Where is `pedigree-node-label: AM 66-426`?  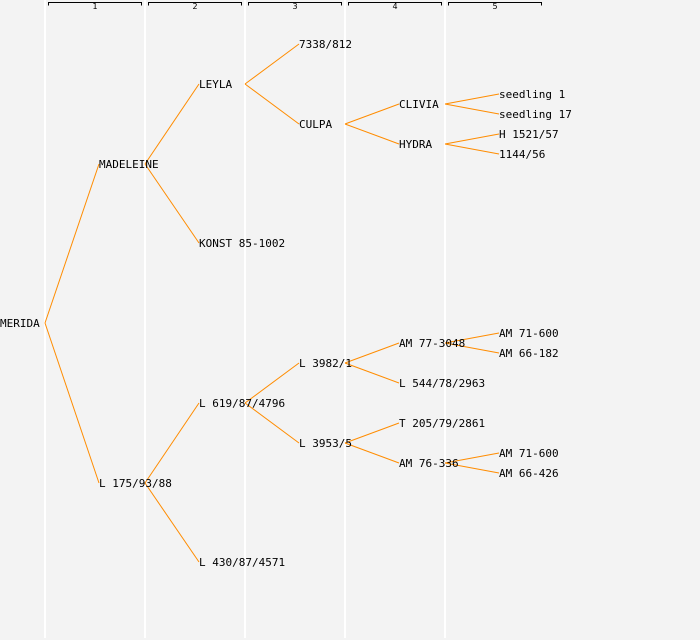
pedigree-node-label: AM 66-426 is located at coordinates (529, 473).